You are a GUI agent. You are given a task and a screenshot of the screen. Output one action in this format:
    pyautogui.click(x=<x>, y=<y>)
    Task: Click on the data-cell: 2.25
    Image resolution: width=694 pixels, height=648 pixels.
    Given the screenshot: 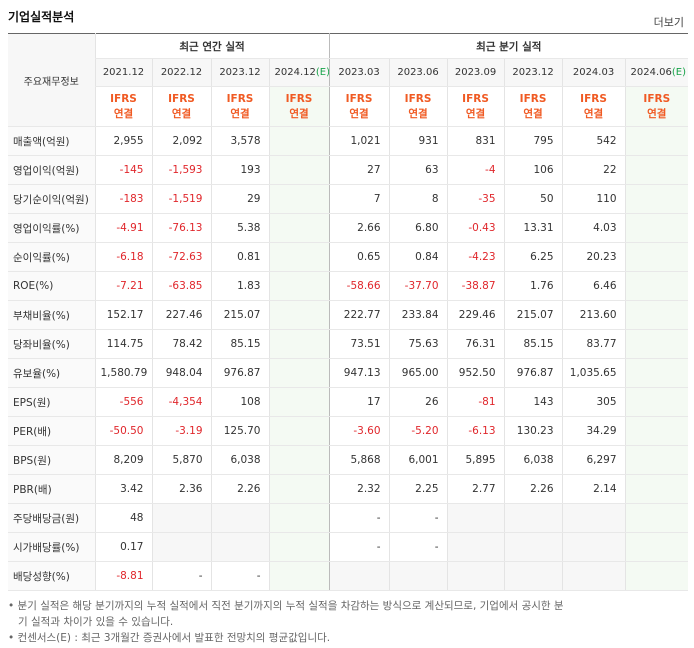 What is the action you would take?
    pyautogui.click(x=418, y=489)
    